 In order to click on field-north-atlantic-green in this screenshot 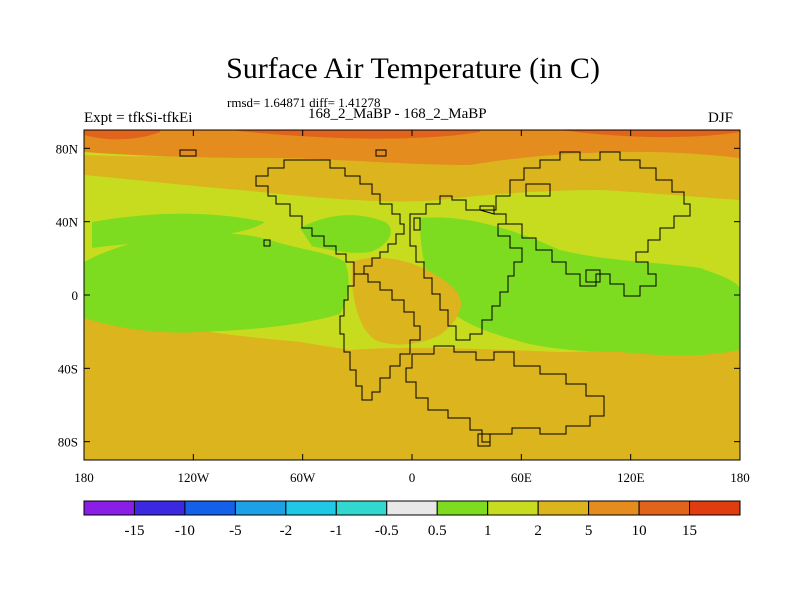, I will do `click(345, 234)`.